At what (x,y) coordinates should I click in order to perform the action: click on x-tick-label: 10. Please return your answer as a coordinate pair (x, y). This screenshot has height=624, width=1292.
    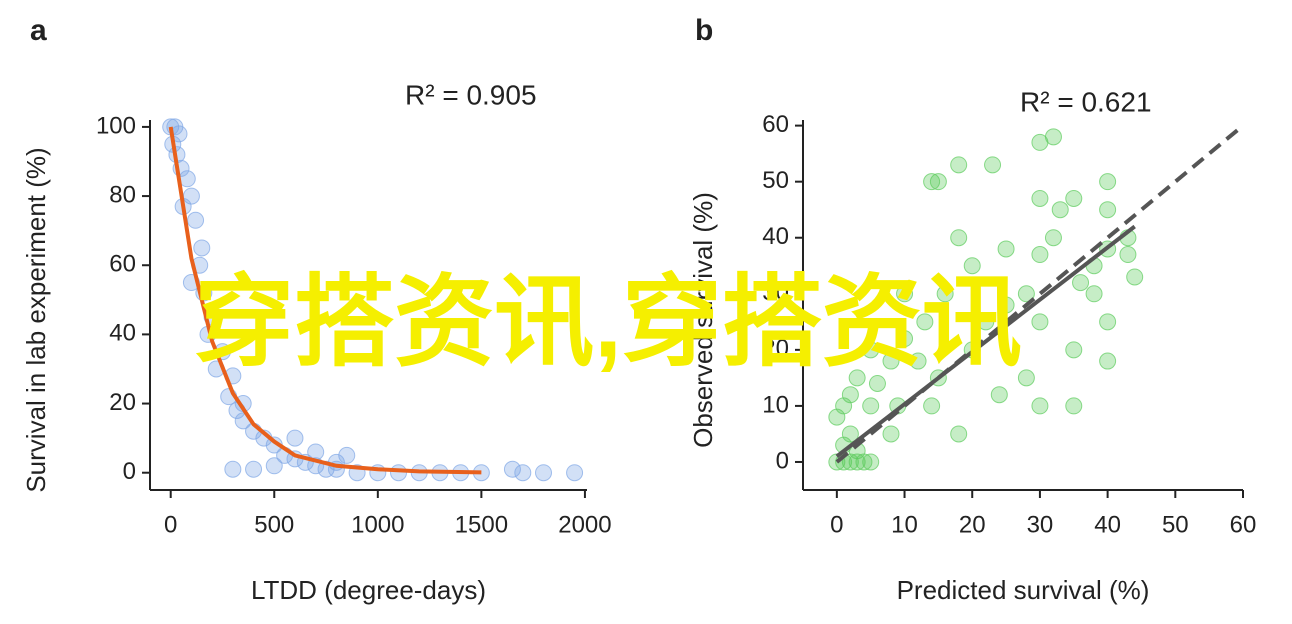
    Looking at the image, I should click on (904, 524).